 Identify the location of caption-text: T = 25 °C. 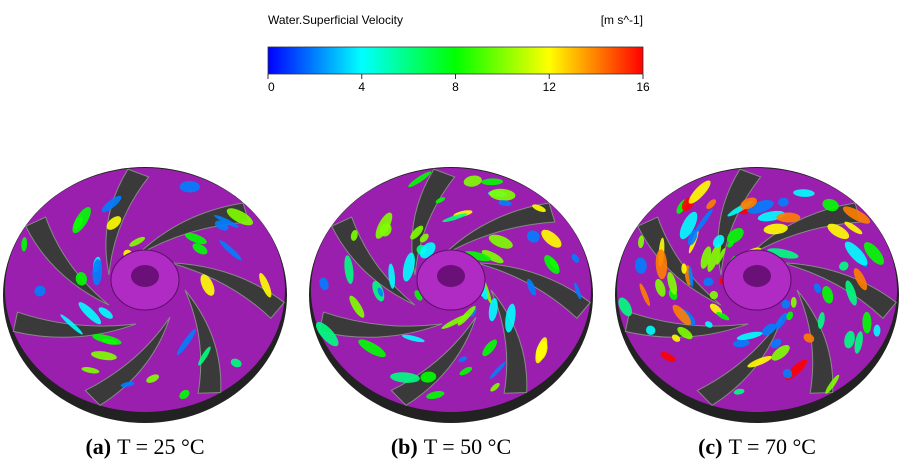
(160, 446).